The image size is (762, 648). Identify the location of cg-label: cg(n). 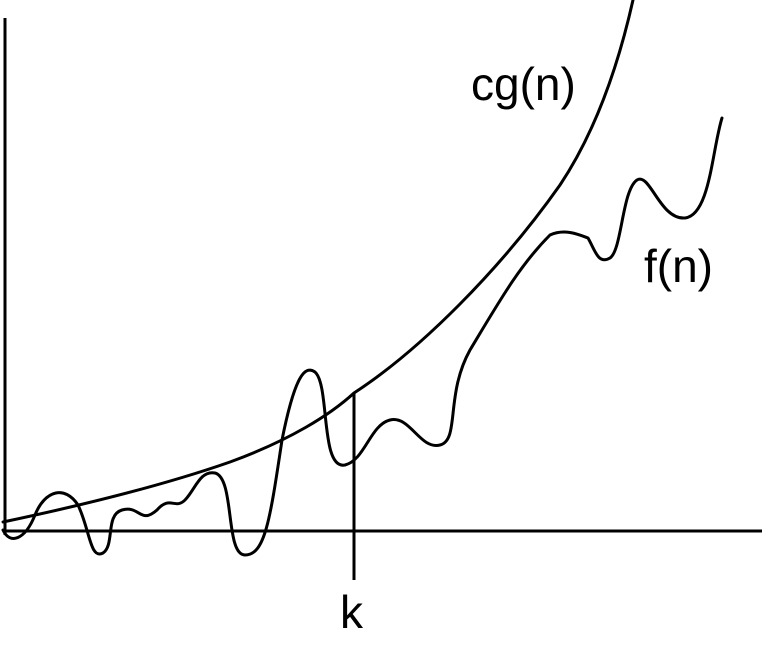
(523, 84).